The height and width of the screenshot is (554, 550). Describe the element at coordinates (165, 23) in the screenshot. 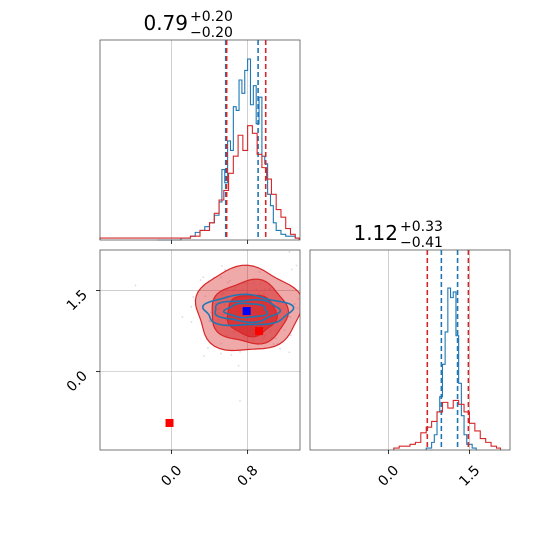

I see `panel-title: 0.79` at that location.